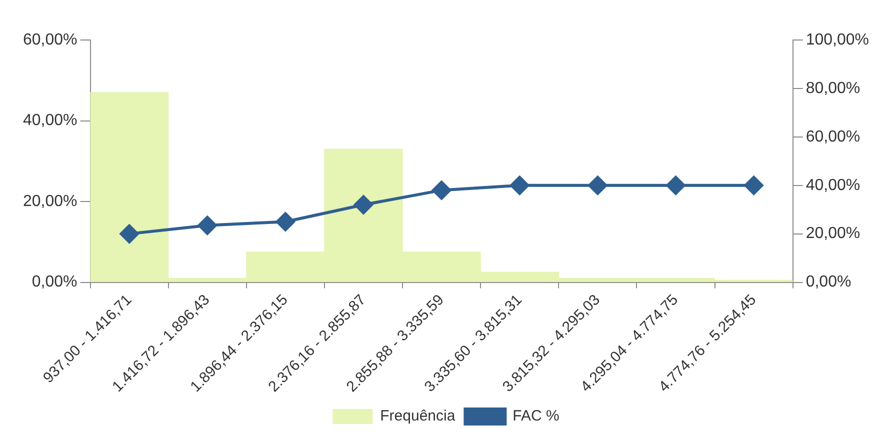 Image resolution: width=892 pixels, height=434 pixels. Describe the element at coordinates (833, 88) in the screenshot. I see `y2-tick-label: 80,00%` at that location.